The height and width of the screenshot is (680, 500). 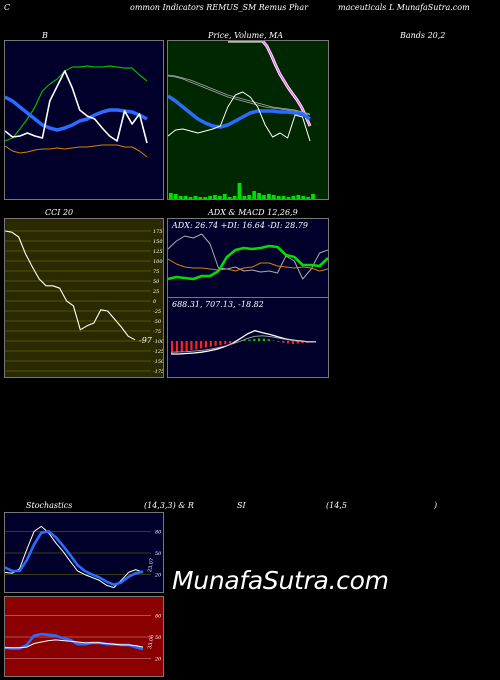 I want to click on adx-chart, so click(x=248, y=258).